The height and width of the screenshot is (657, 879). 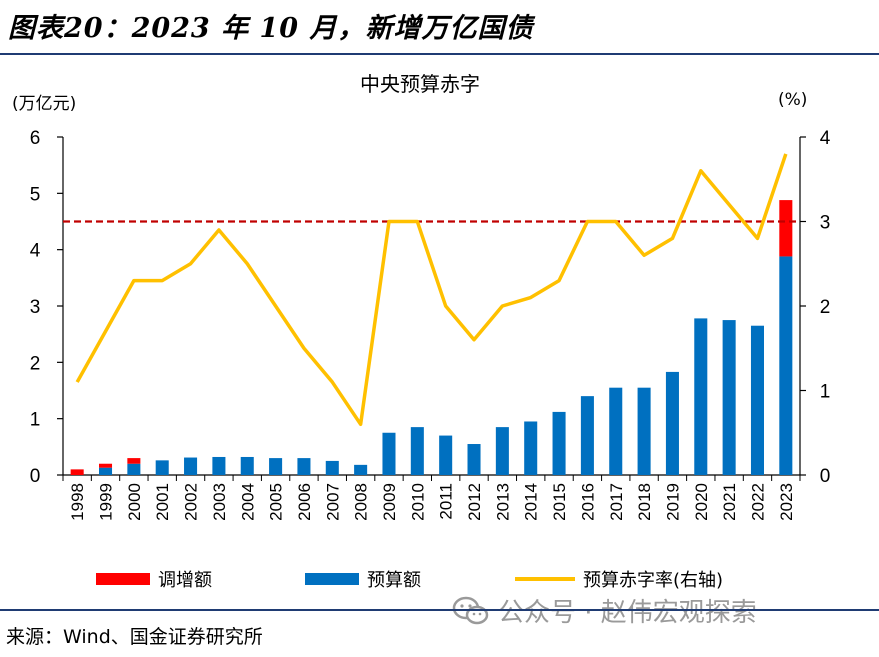 I want to click on left-tick-label: 5, so click(x=35, y=194).